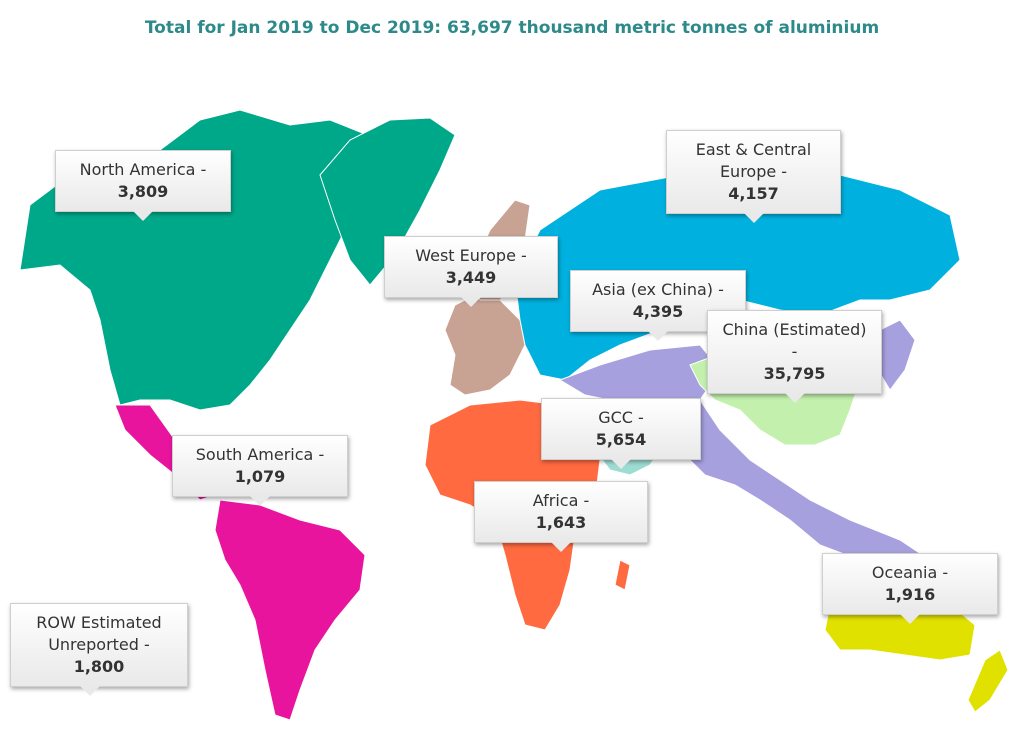 The height and width of the screenshot is (733, 1024). I want to click on callout-south-america: South America - 1,079, so click(260, 470).